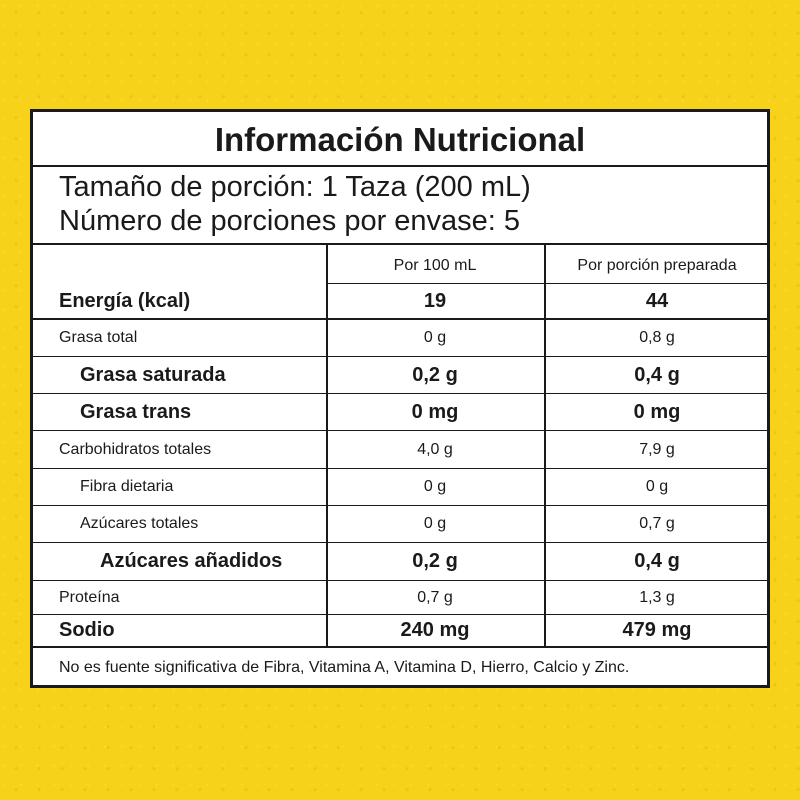 The image size is (800, 800). What do you see at coordinates (657, 337) in the screenshot?
I see `value-total-fat-serving: 0,8 g` at bounding box center [657, 337].